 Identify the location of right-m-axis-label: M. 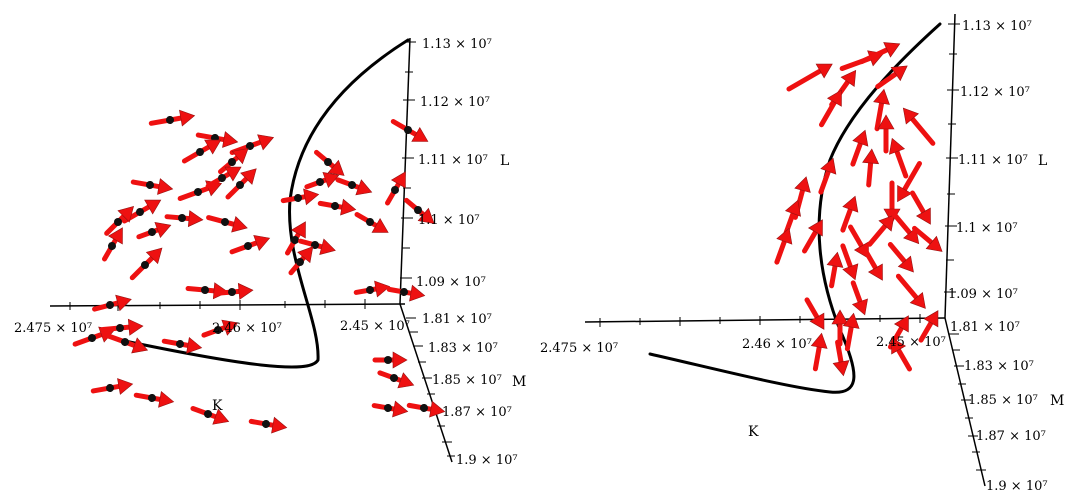
(1057, 401).